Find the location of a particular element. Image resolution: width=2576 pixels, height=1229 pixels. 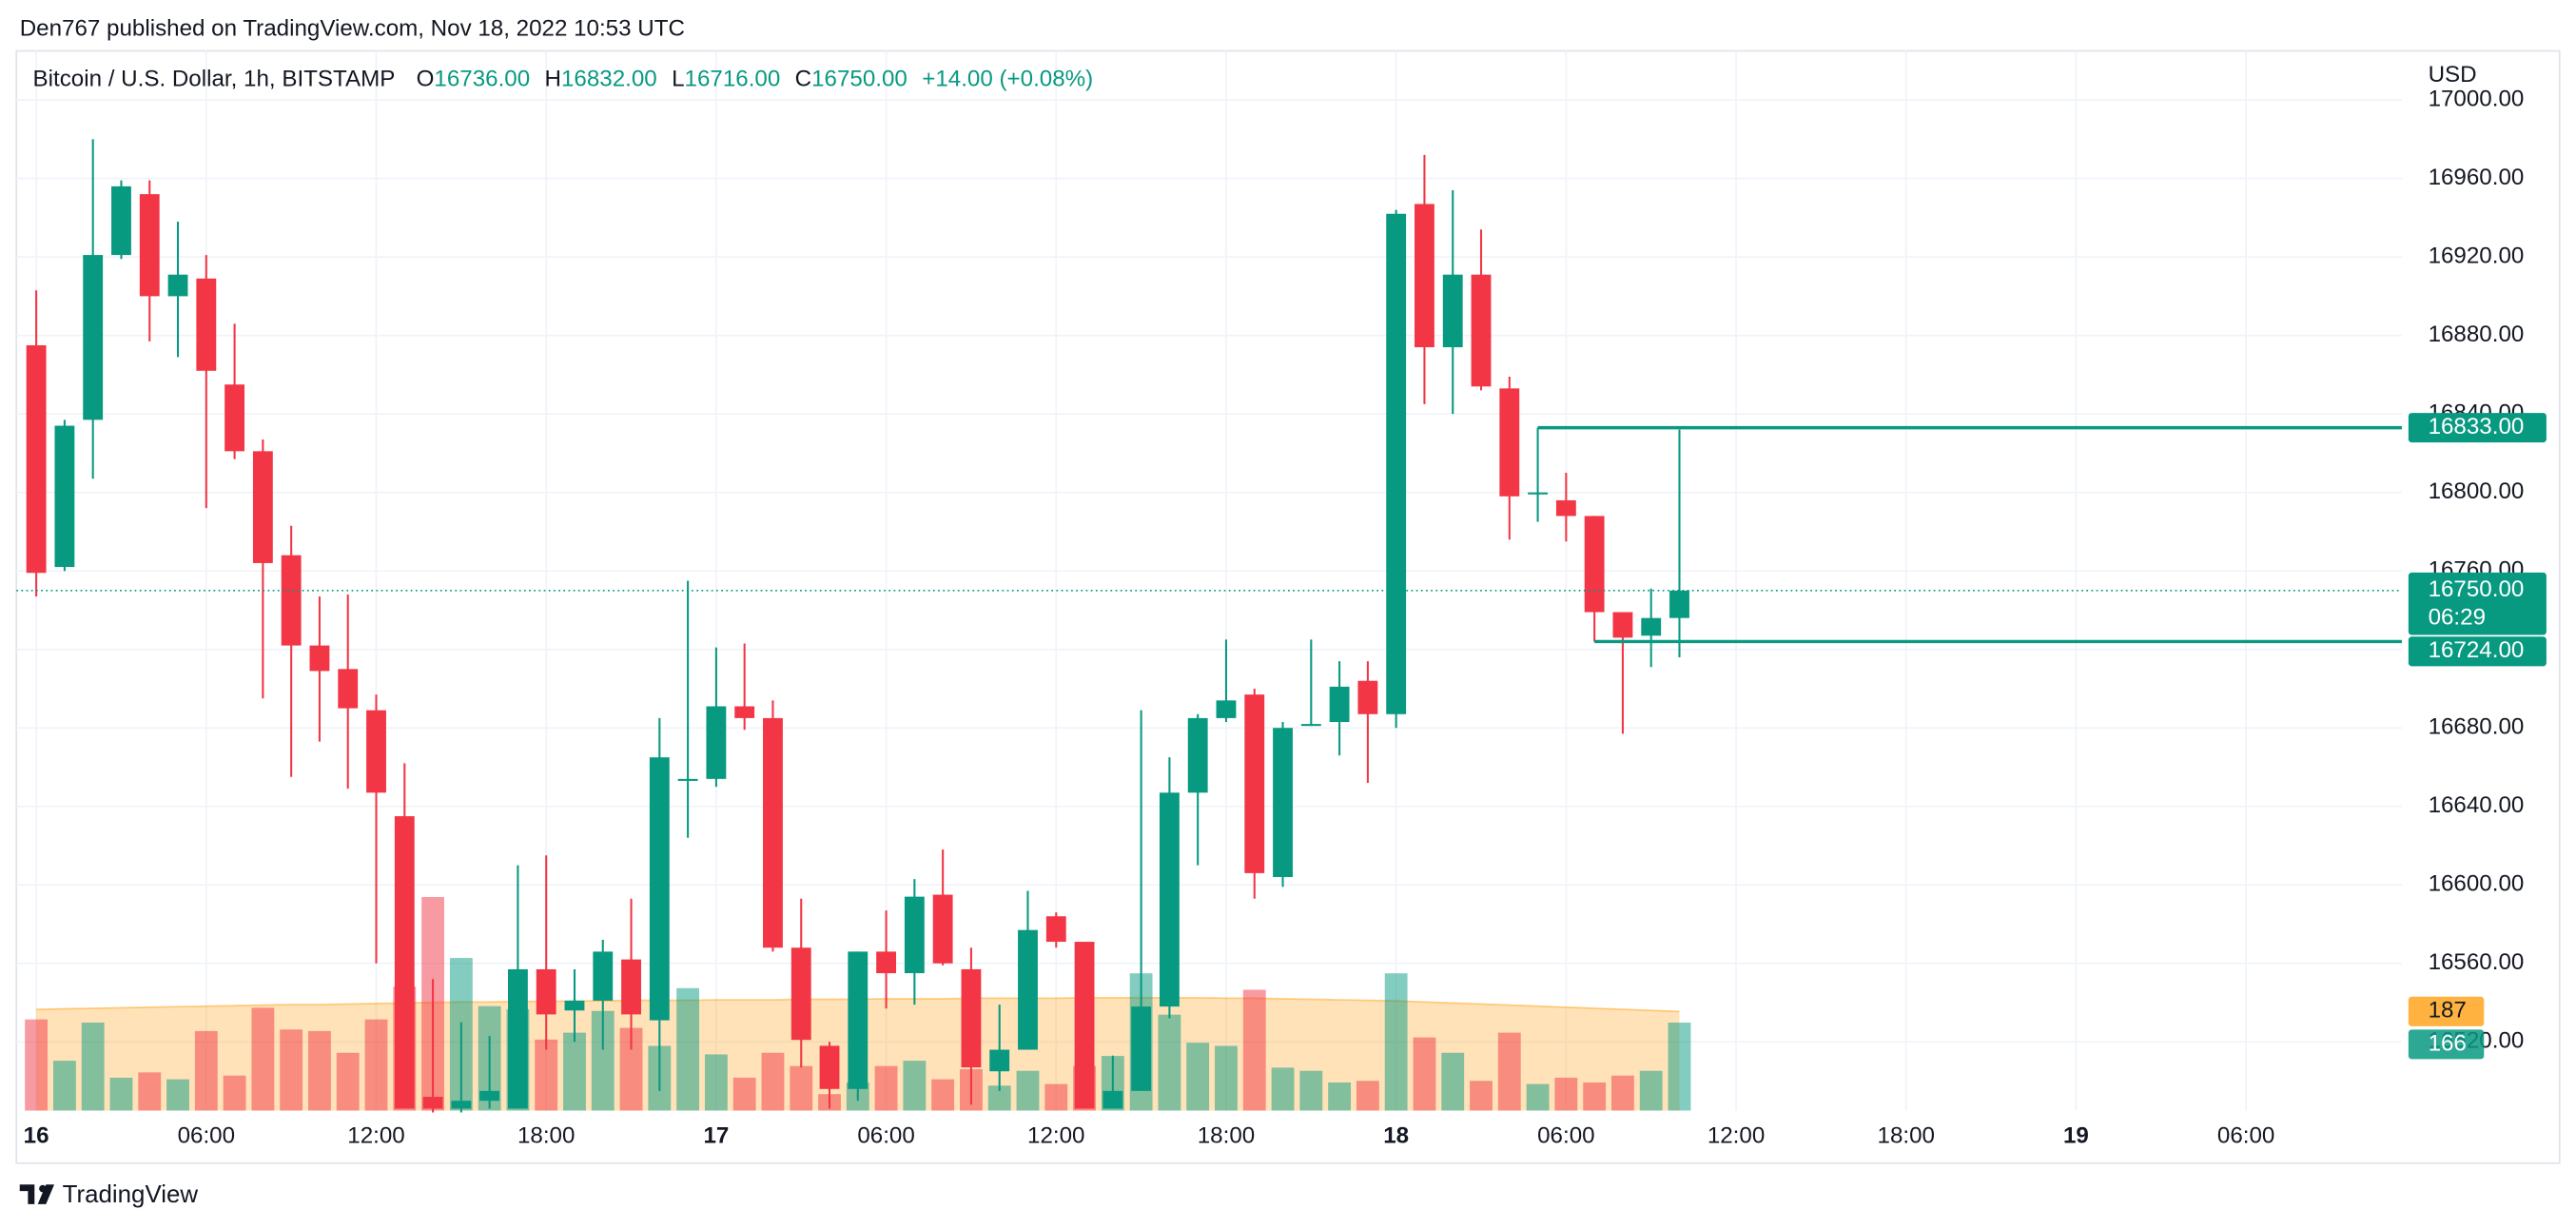

legend-key: C is located at coordinates (803, 79).